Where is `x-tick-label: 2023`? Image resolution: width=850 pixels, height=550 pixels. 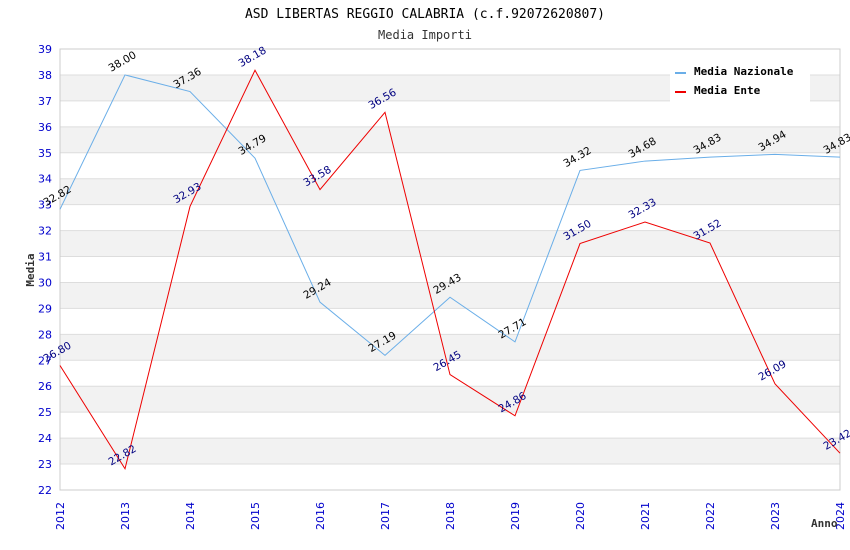
x-tick-label: 2023 is located at coordinates (775, 516).